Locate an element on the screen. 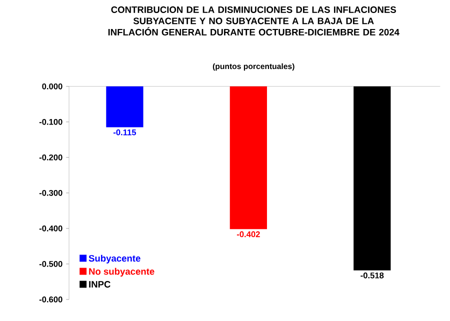 Image resolution: width=450 pixels, height=321 pixels. y-tick-label: -0.200 is located at coordinates (50, 157).